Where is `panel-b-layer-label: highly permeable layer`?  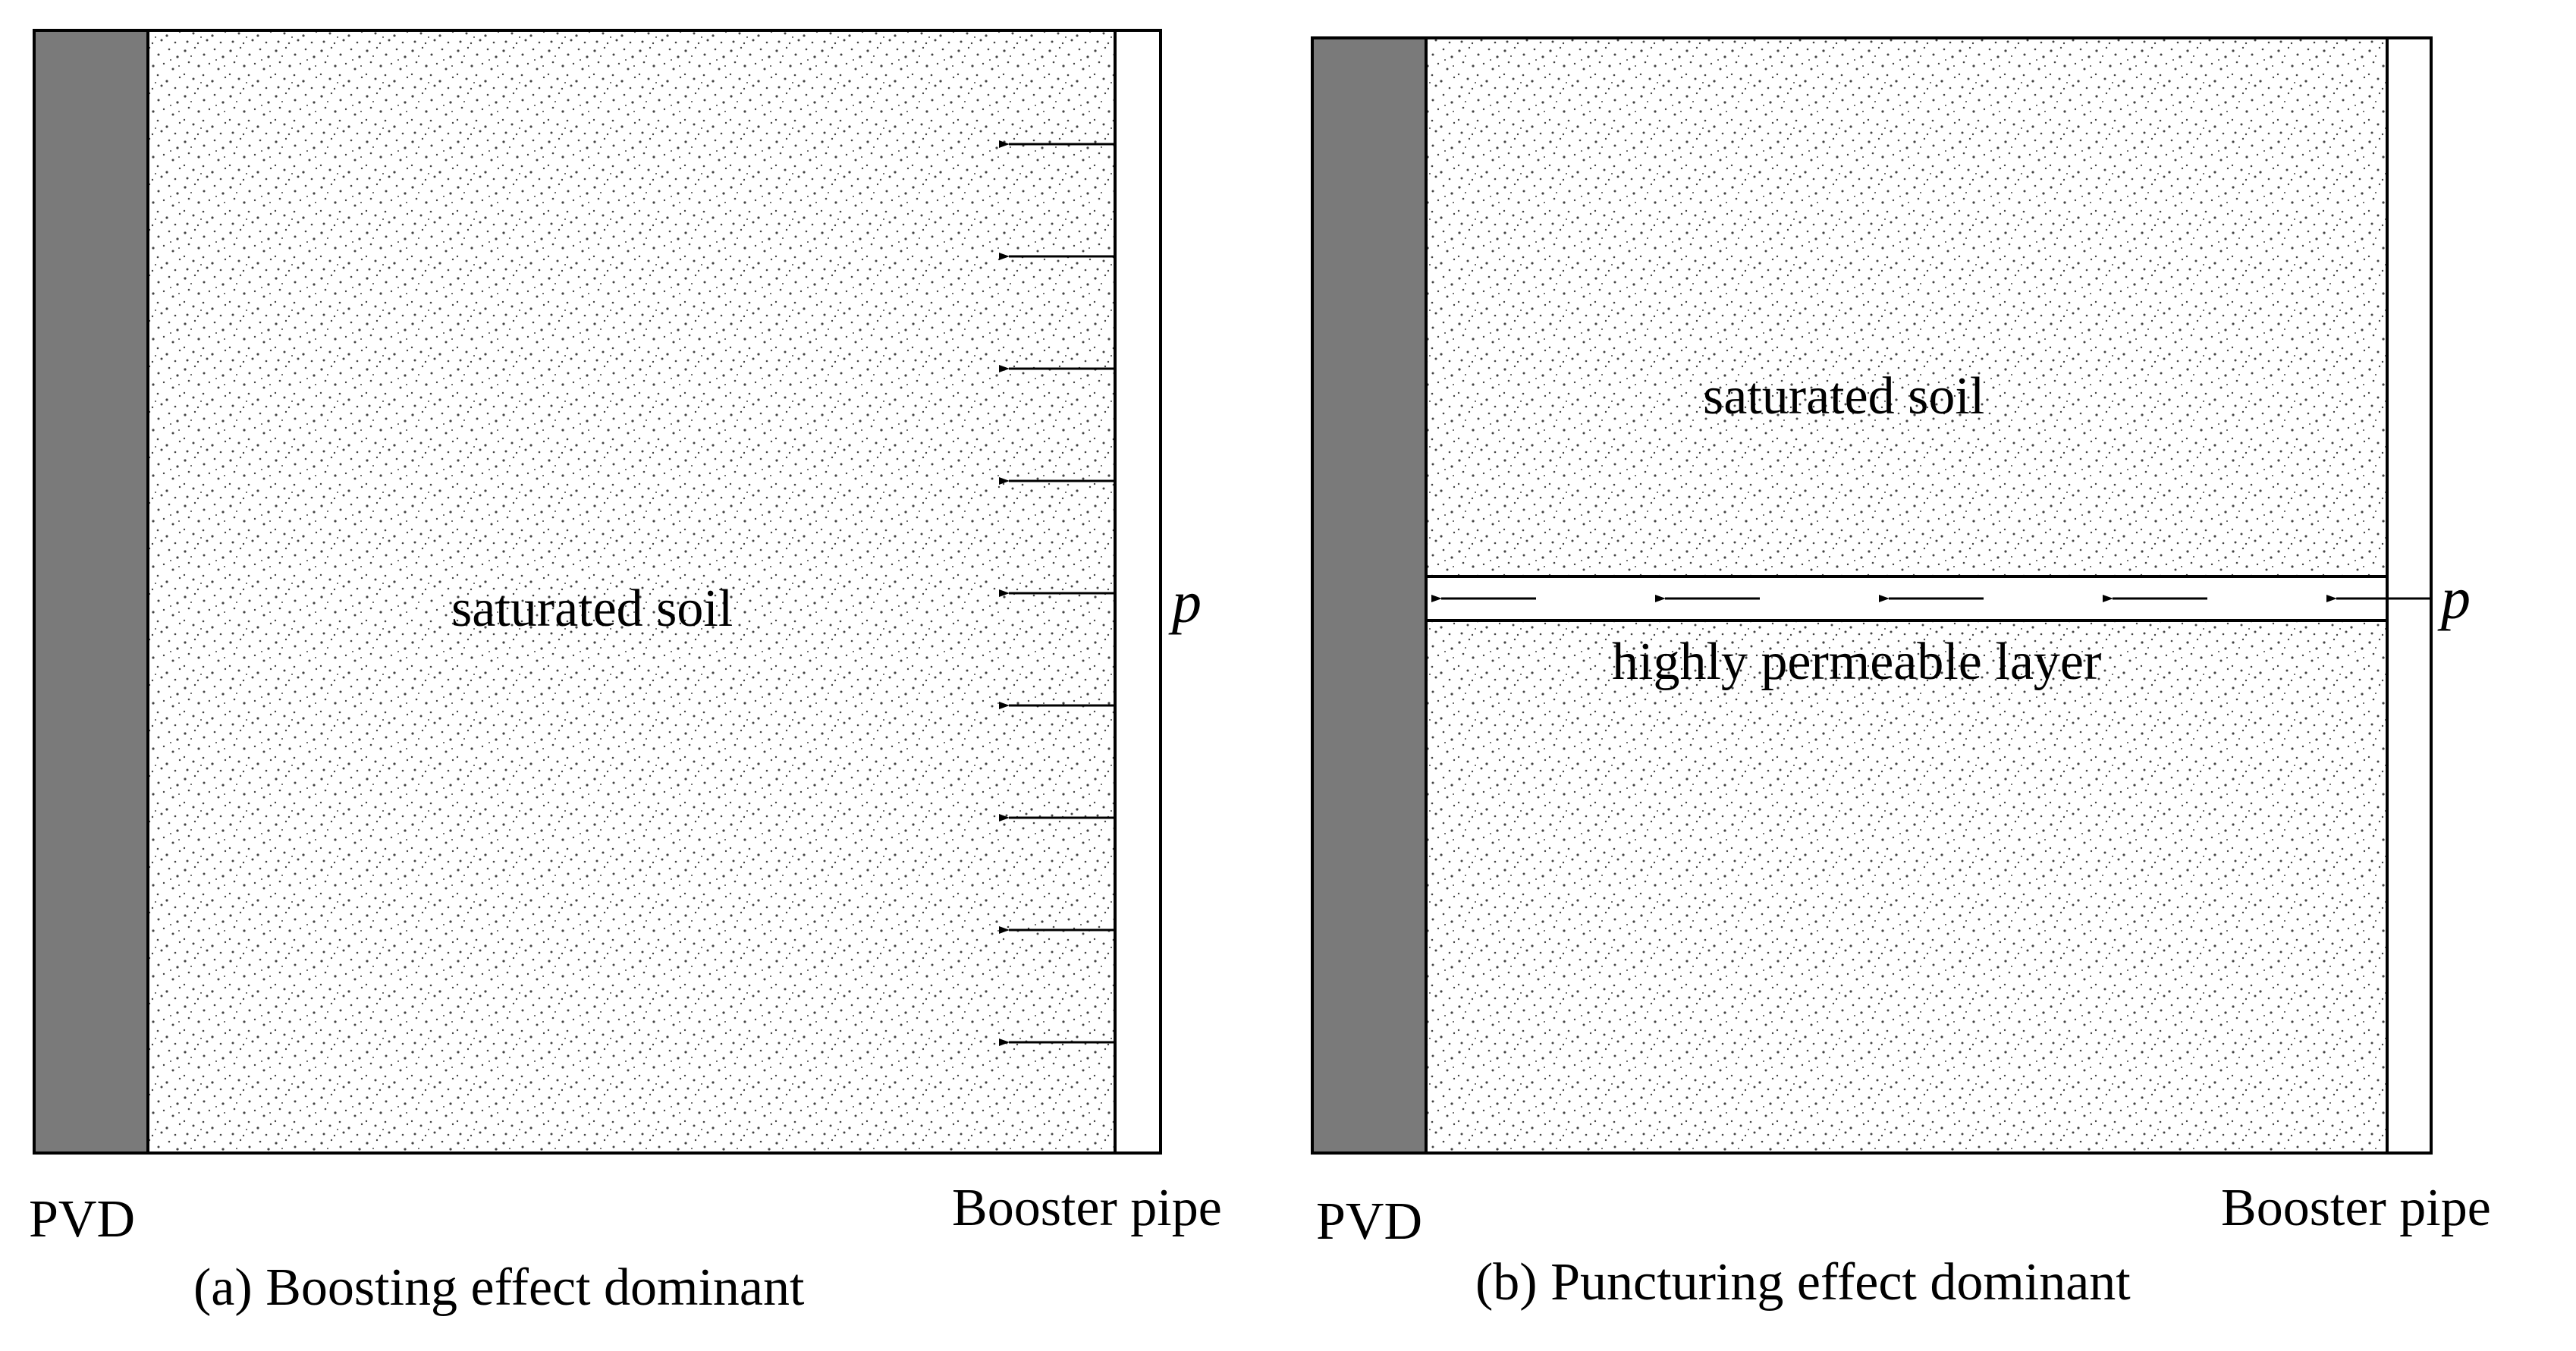
panel-b-layer-label: highly permeable layer is located at coordinates (1856, 662).